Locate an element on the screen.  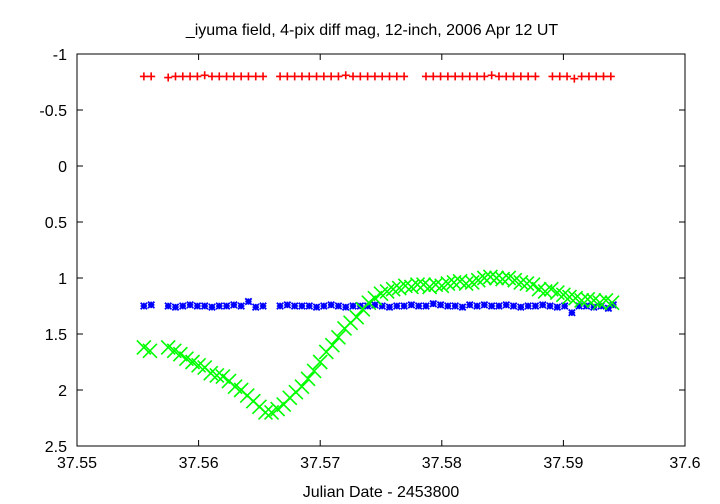
y-tick-label: 2 is located at coordinates (62, 391).